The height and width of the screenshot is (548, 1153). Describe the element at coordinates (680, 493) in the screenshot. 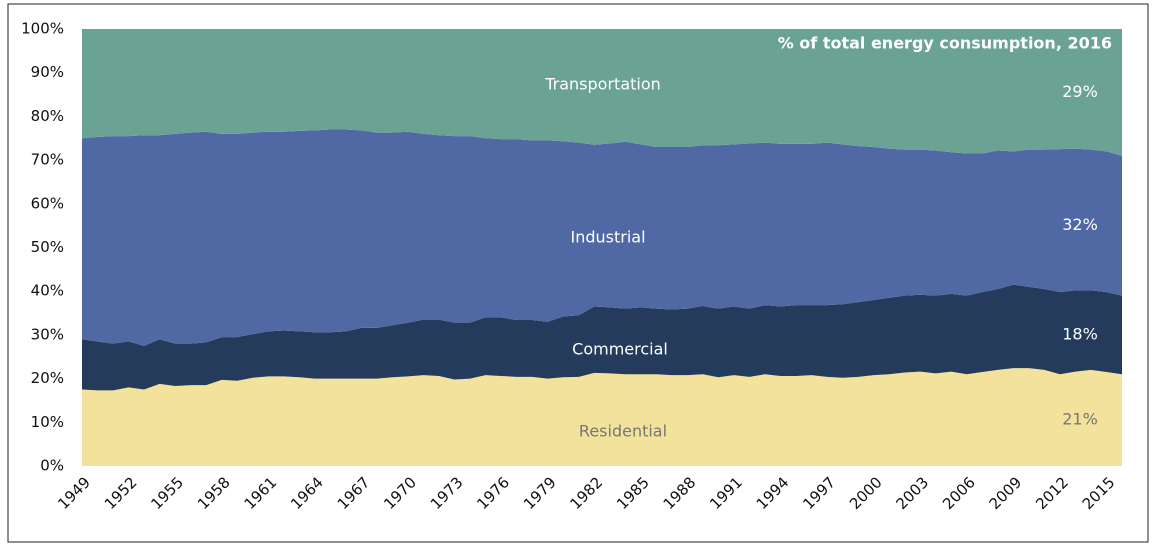

I see `x-tick-label: 1988` at that location.